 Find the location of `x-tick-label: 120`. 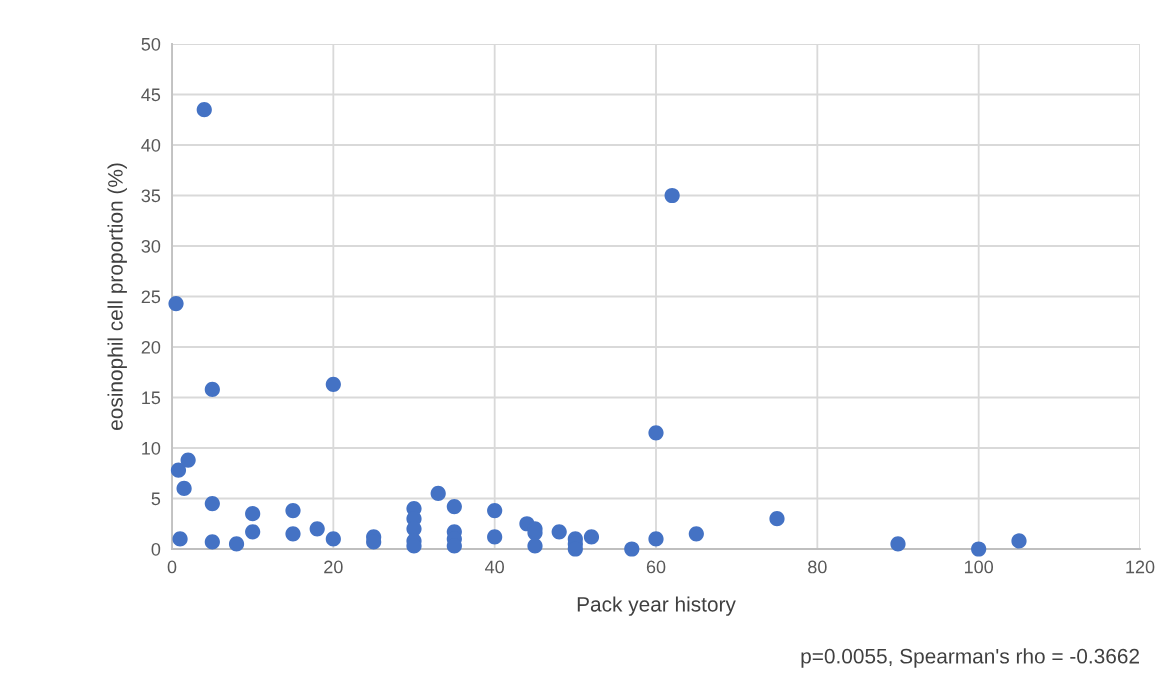

x-tick-label: 120 is located at coordinates (1140, 567).